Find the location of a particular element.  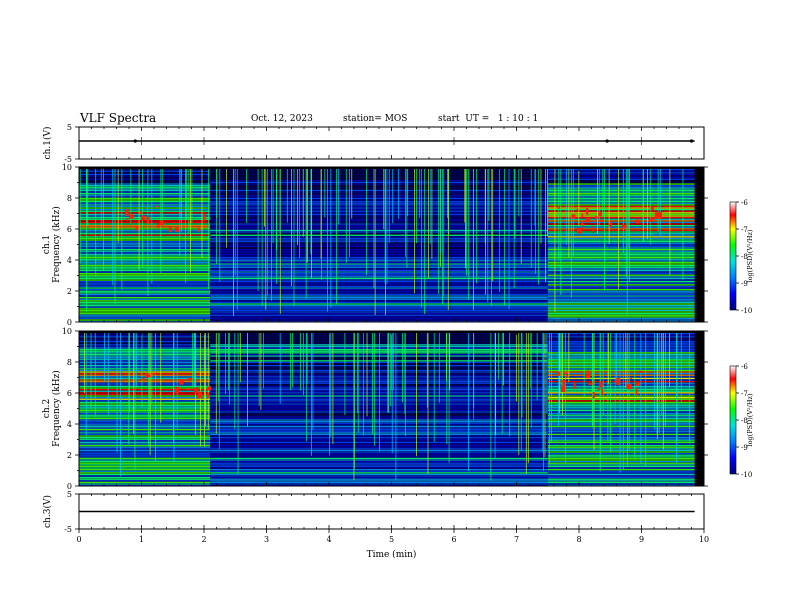

x-tick-label: 1 is located at coordinates (141, 539).